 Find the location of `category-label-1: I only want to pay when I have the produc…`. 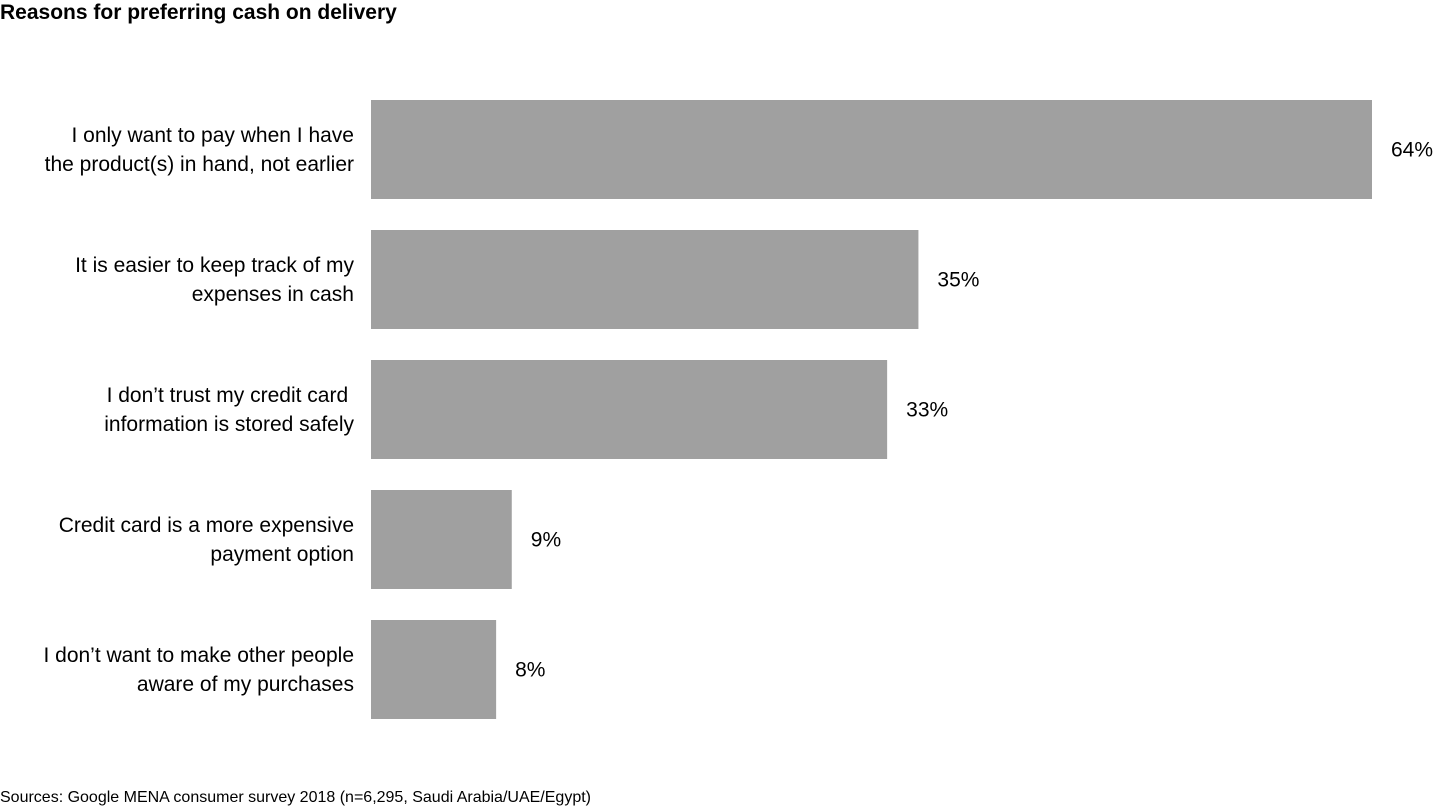

category-label-1: I only want to pay when I have the produc… is located at coordinates (199, 150).